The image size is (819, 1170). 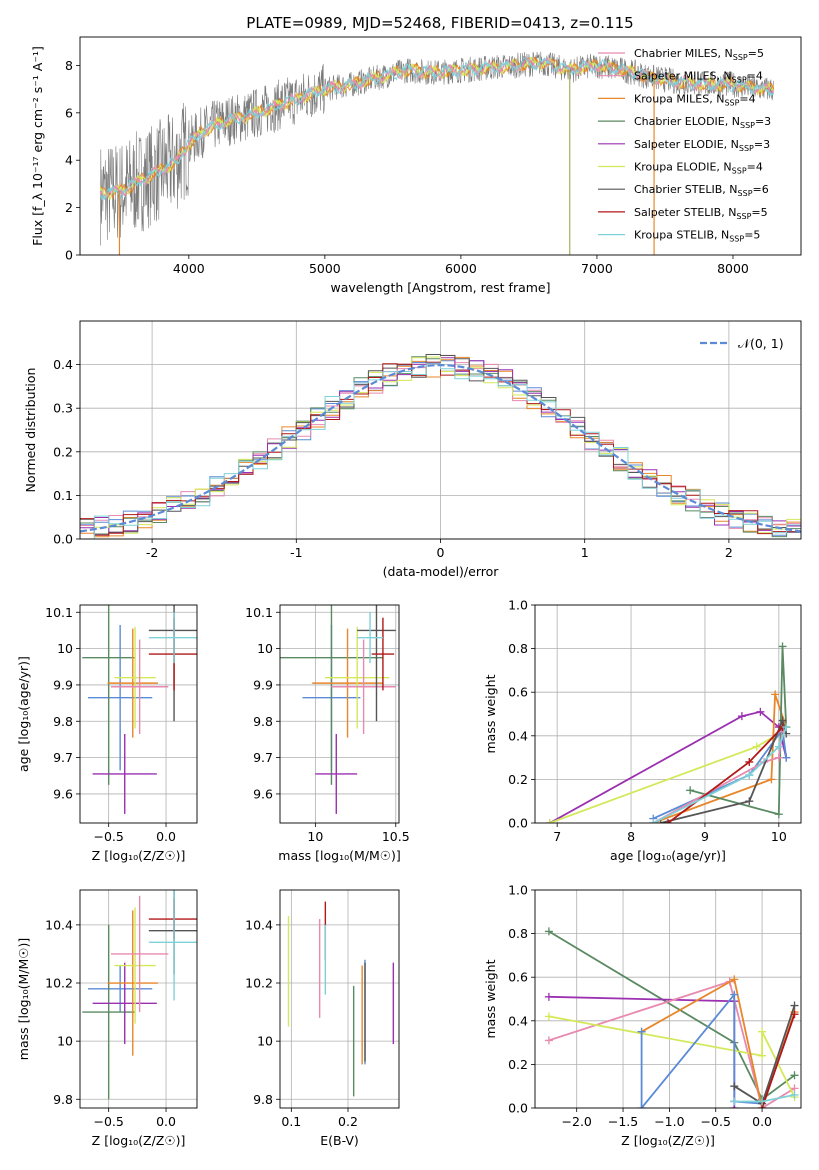 I want to click on legend-label: Salpeter STELIB, NSSP=5, so click(x=701, y=213).